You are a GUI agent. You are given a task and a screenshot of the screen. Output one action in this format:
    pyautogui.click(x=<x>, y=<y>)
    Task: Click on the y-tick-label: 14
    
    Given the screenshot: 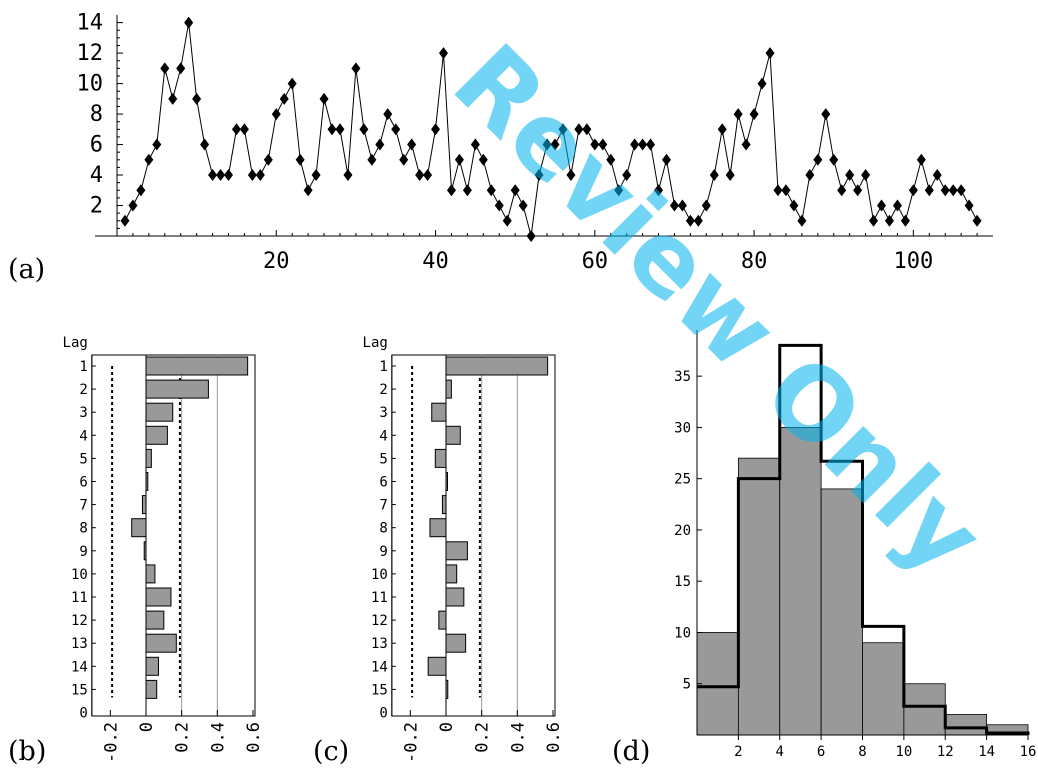 What is the action you would take?
    pyautogui.click(x=90, y=23)
    